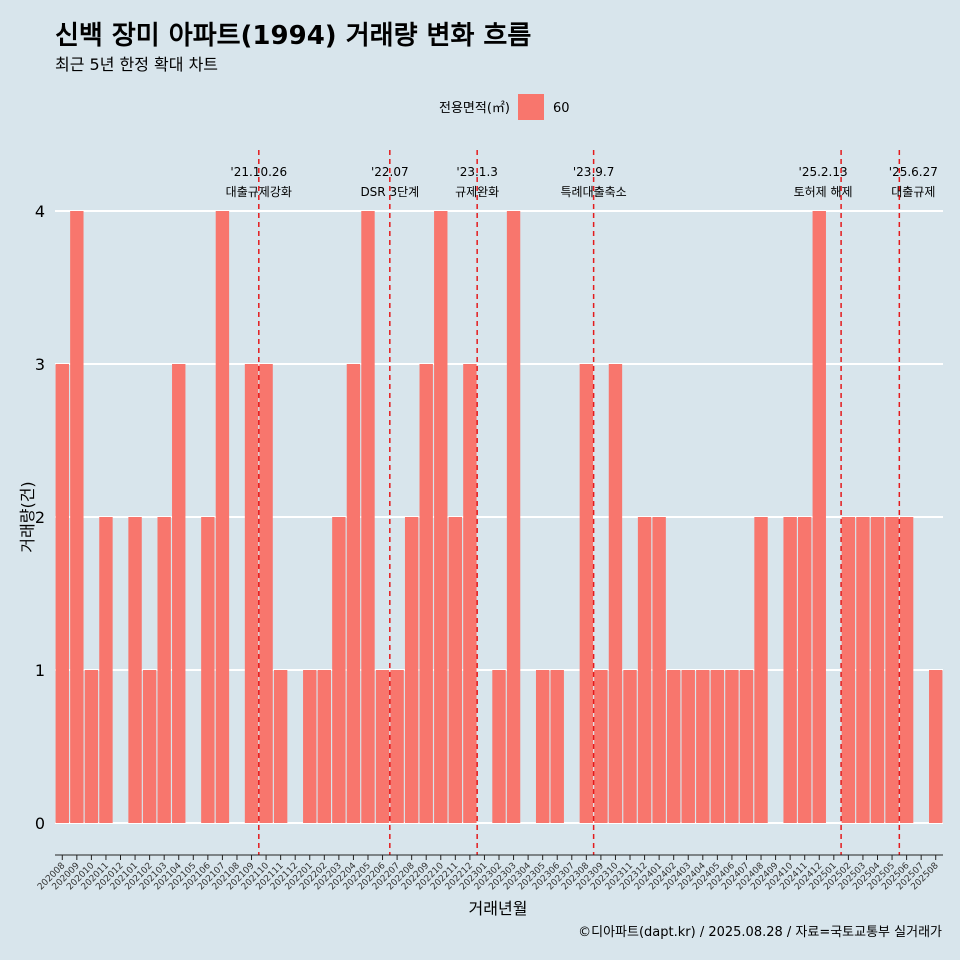  What do you see at coordinates (40, 211) in the screenshot?
I see `y-tick-label: 4` at bounding box center [40, 211].